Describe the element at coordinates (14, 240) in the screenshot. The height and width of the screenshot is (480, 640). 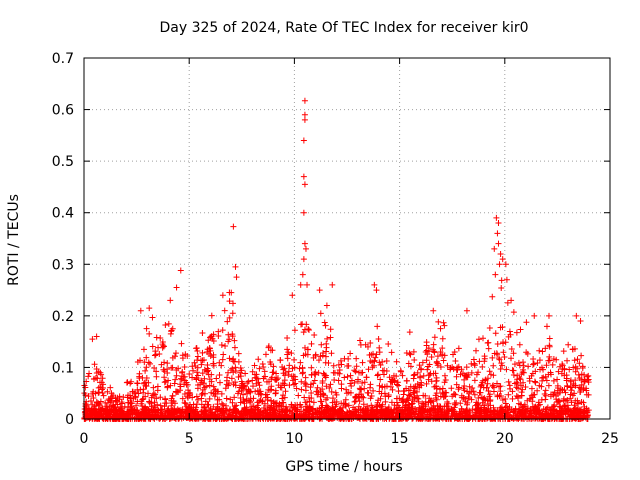
I see `y-axis-label: ROTI / TECUs` at that location.